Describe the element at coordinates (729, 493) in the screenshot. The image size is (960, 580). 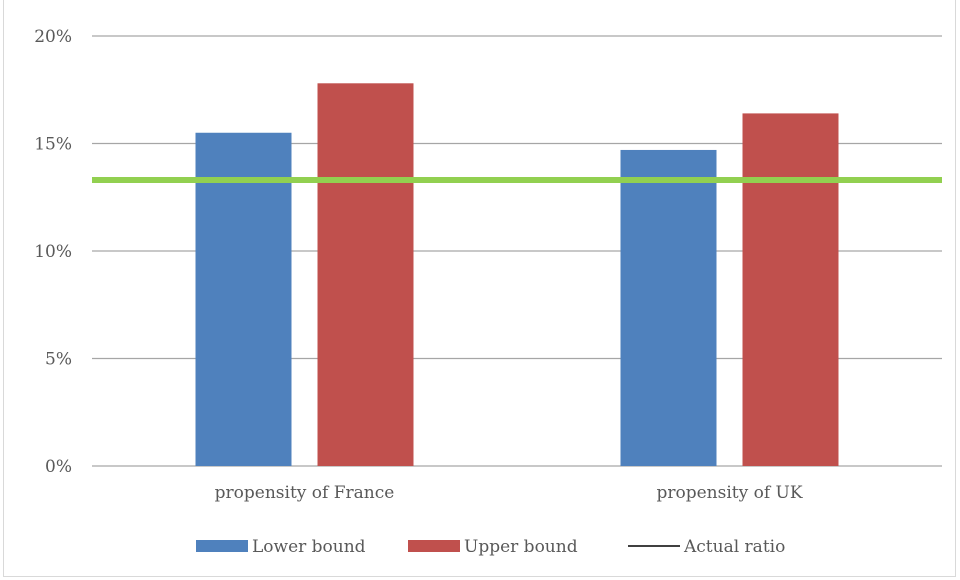
I see `x-category-label: propensity of UK` at that location.